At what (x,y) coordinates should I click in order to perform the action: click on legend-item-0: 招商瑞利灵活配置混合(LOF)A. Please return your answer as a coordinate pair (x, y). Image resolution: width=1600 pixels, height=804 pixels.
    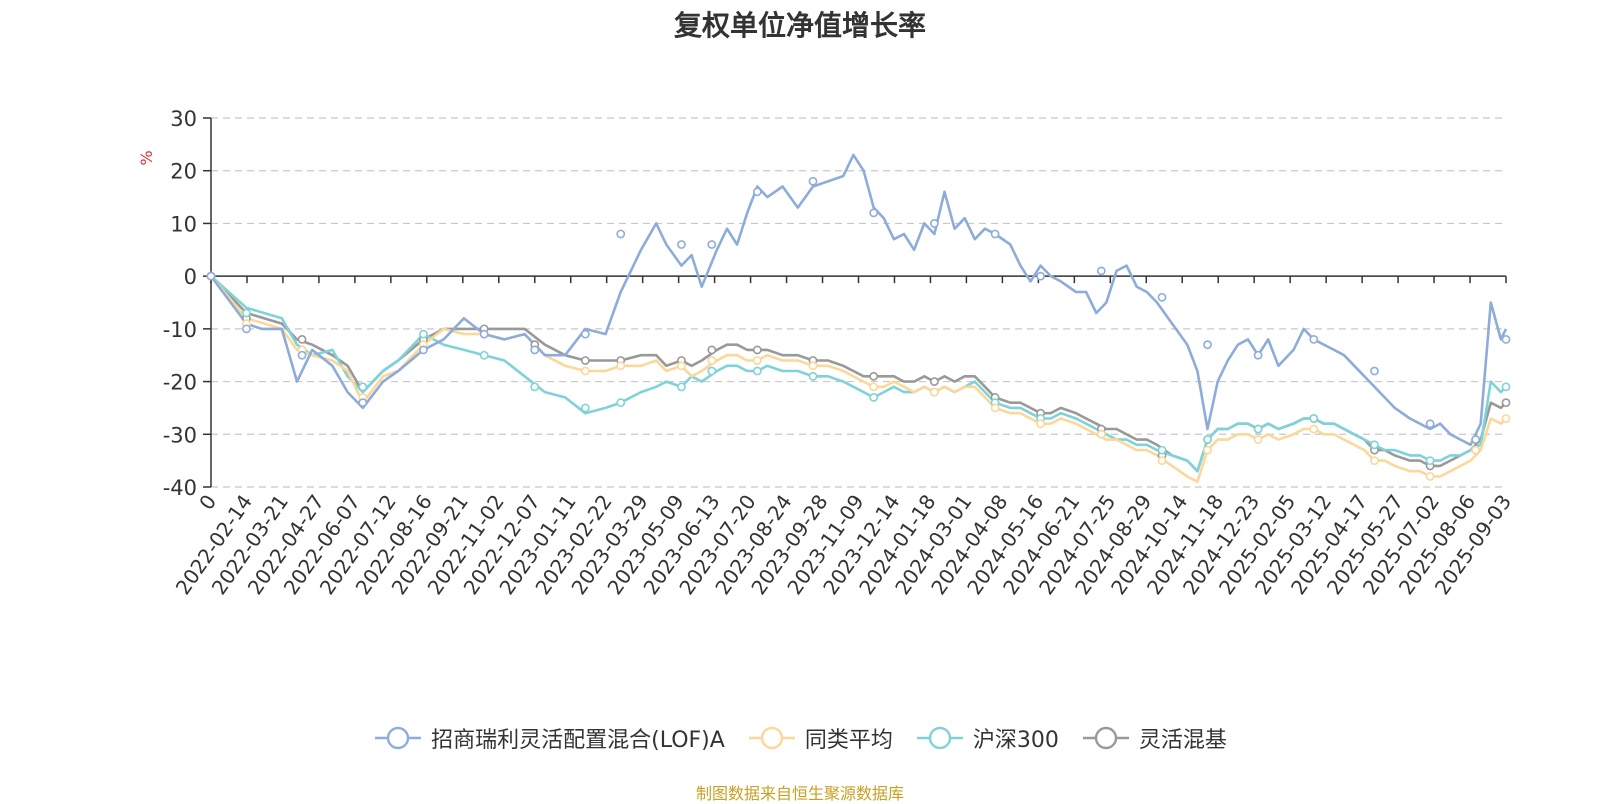
    Looking at the image, I should click on (549, 738).